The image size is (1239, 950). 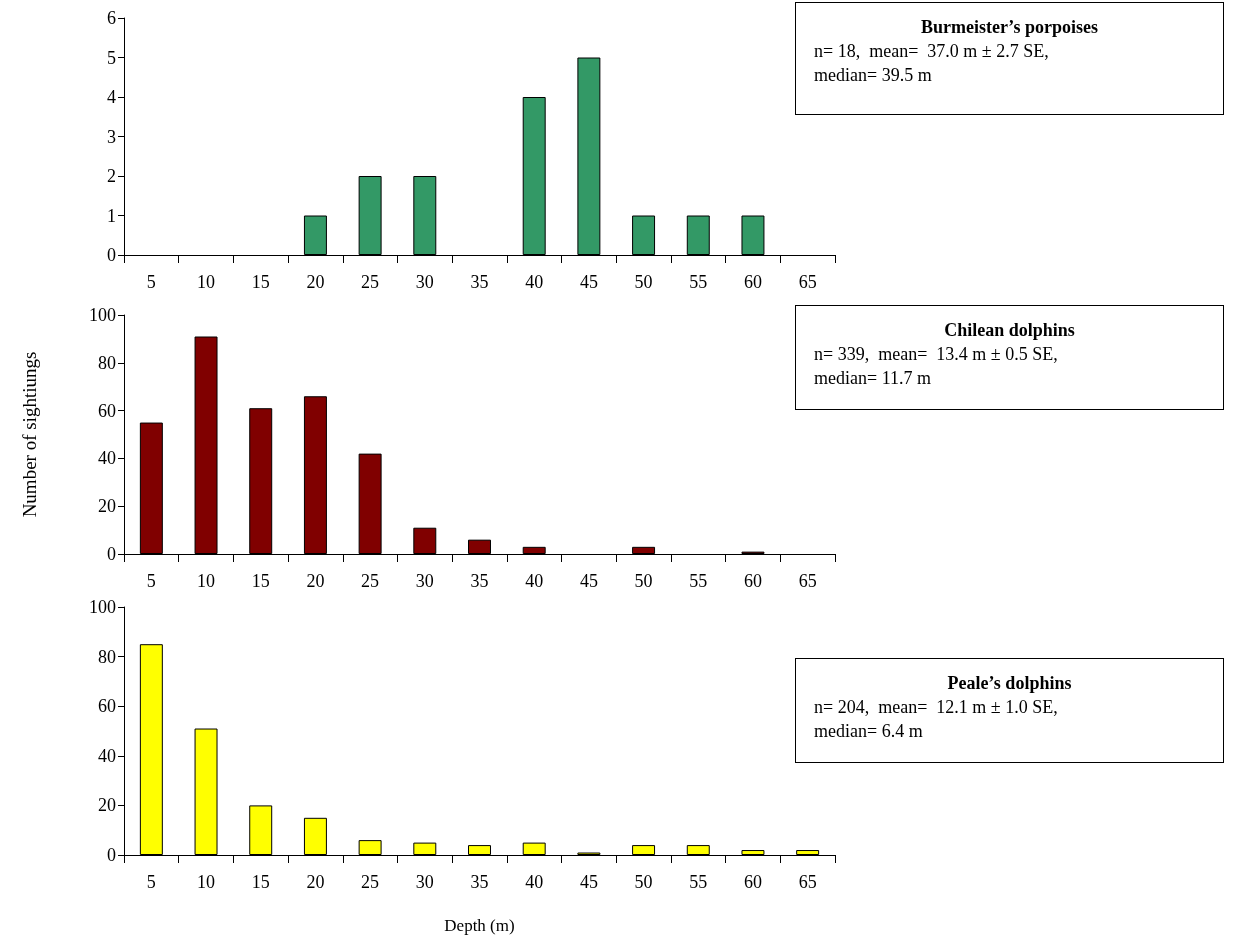 What do you see at coordinates (111, 97) in the screenshot?
I see `y-tick-label: 4` at bounding box center [111, 97].